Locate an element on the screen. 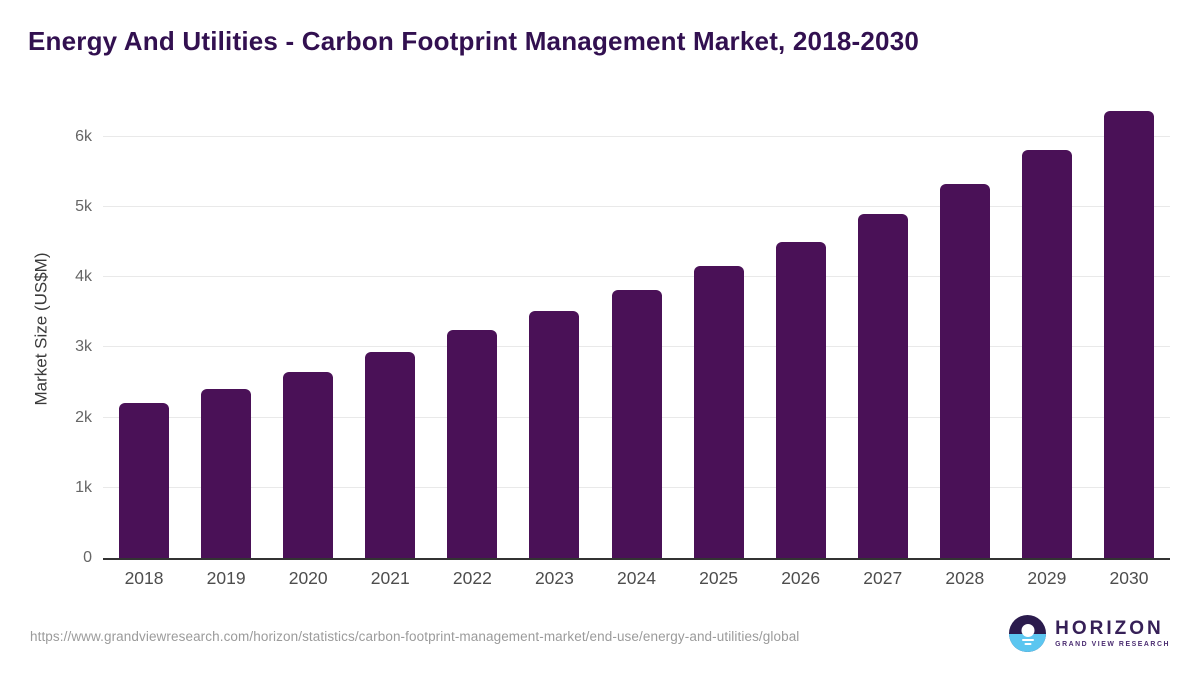 The image size is (1200, 675). bar-2026 is located at coordinates (800, 399).